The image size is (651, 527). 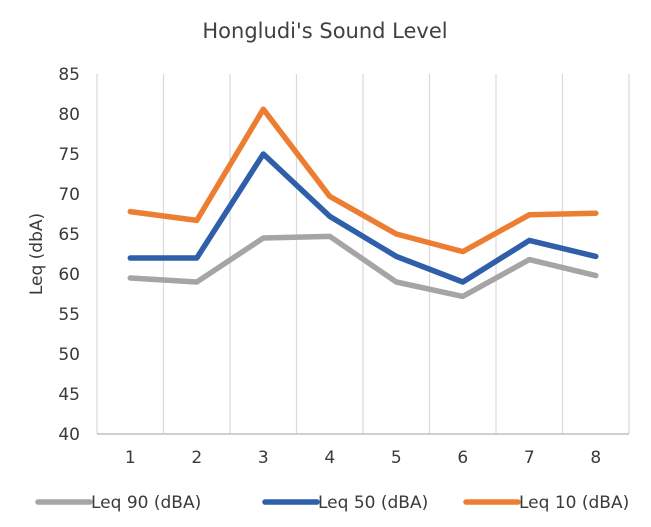 What do you see at coordinates (529, 458) in the screenshot?
I see `x-tick-label: 7` at bounding box center [529, 458].